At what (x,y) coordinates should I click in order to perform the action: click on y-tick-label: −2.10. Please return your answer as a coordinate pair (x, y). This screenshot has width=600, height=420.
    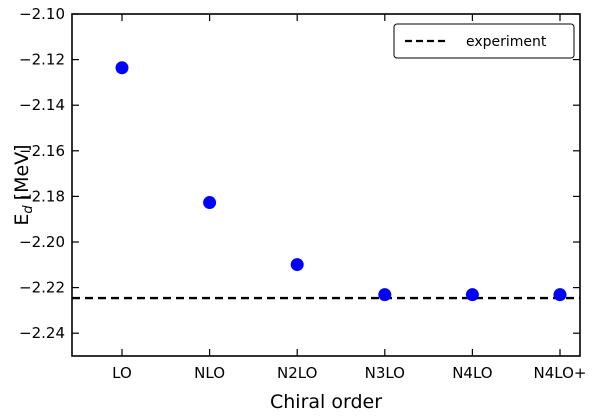
    Looking at the image, I should click on (42, 14).